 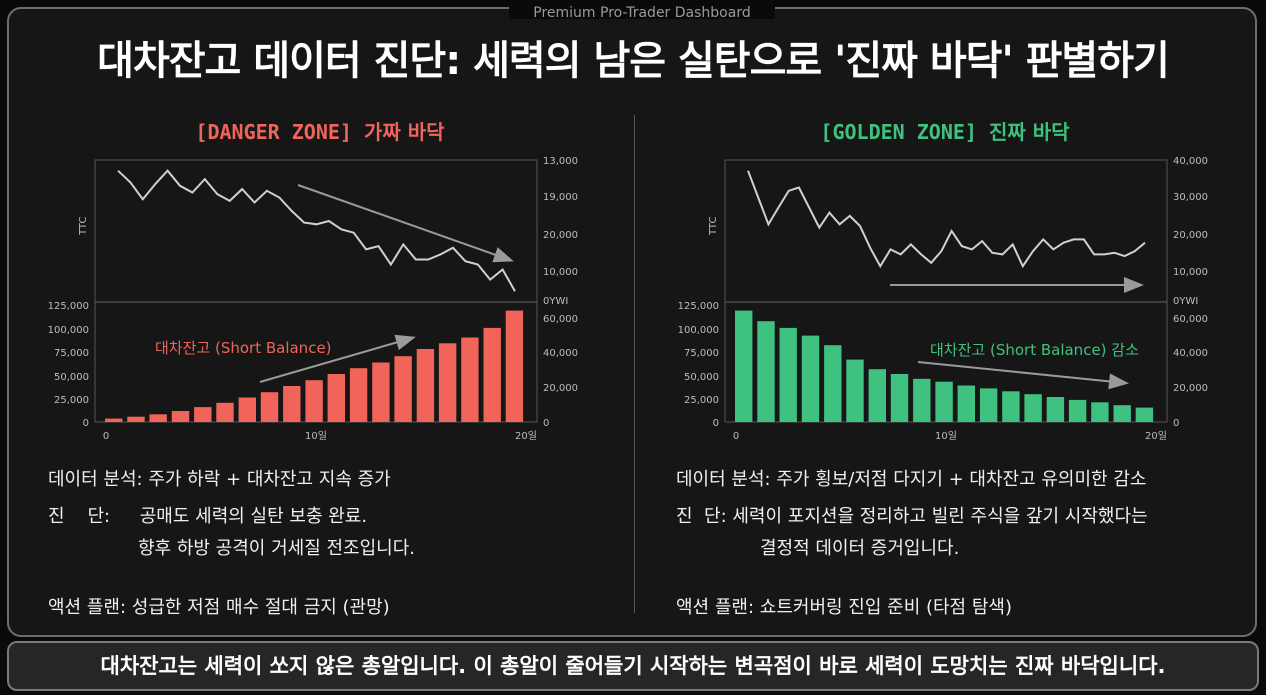 What do you see at coordinates (269, 479) in the screenshot?
I see `analysis-text: 주가 하락 + 대차잔고 지속 증가` at bounding box center [269, 479].